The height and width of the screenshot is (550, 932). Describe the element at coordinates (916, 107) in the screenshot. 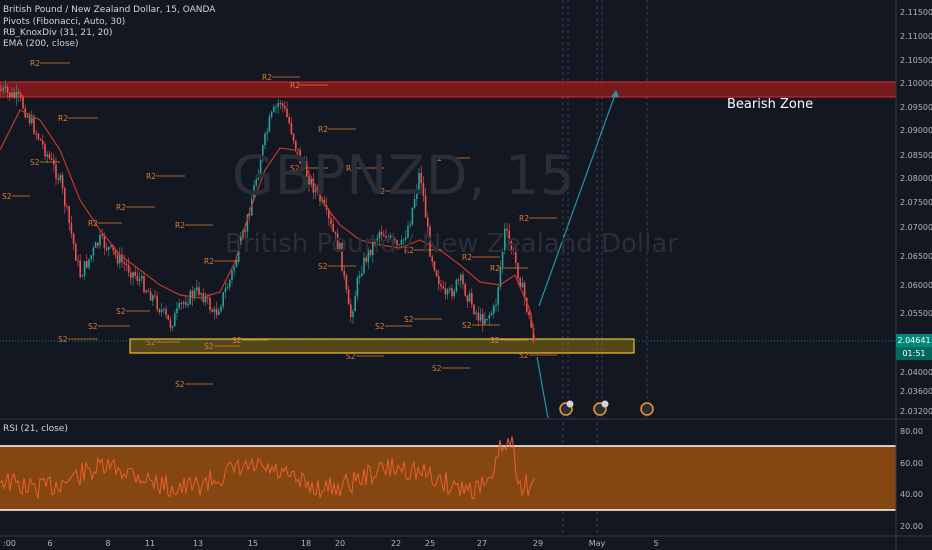

I see `price-tick-label: 2.09500` at that location.